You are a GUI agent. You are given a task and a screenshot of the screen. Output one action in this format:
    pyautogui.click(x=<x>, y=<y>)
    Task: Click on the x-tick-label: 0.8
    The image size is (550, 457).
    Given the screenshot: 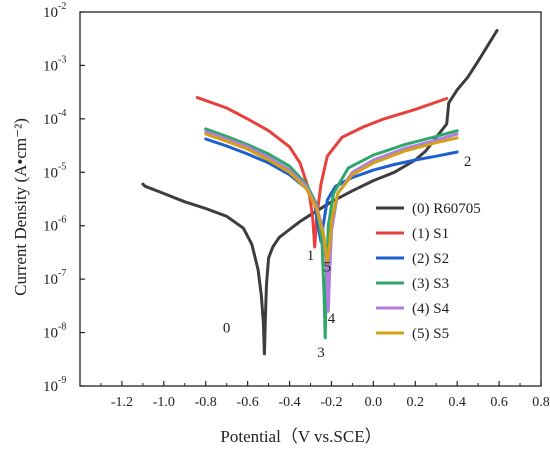 What is the action you would take?
    pyautogui.click(x=541, y=402)
    